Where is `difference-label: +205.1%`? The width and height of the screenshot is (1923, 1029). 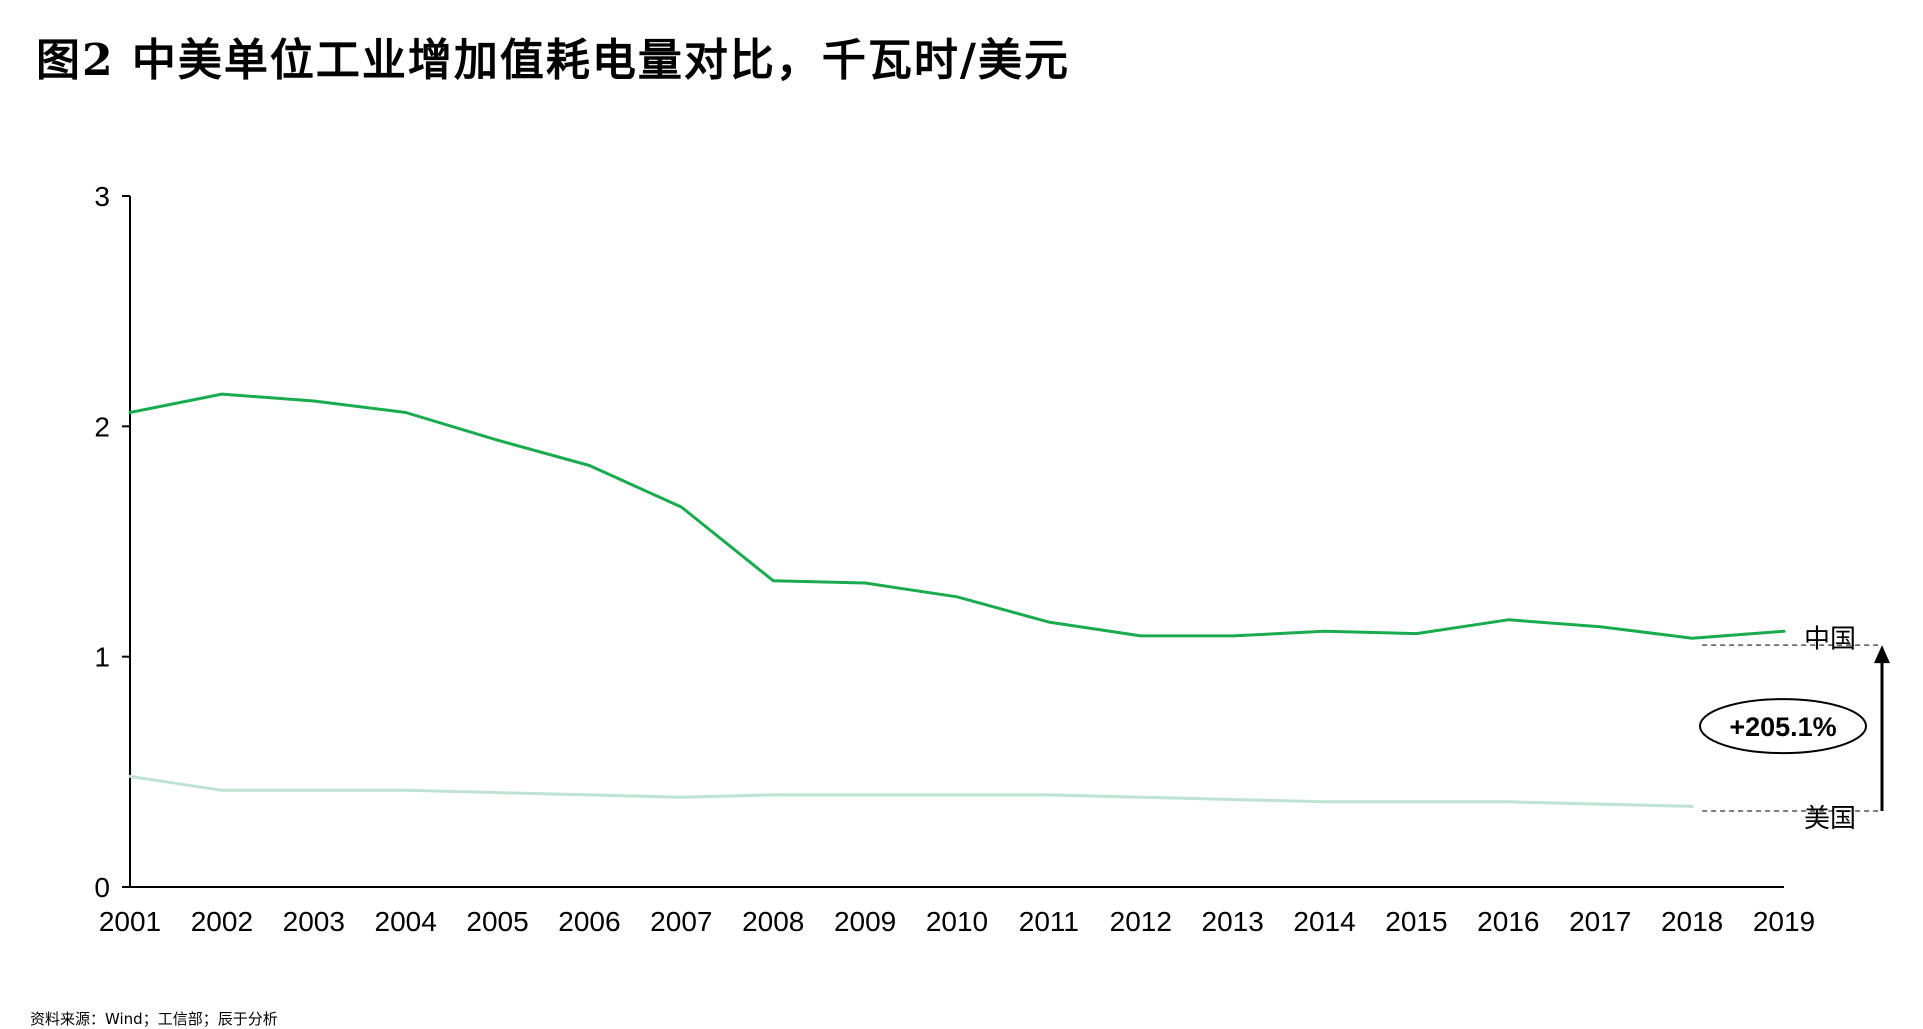 difference-label: +205.1% is located at coordinates (1782, 727).